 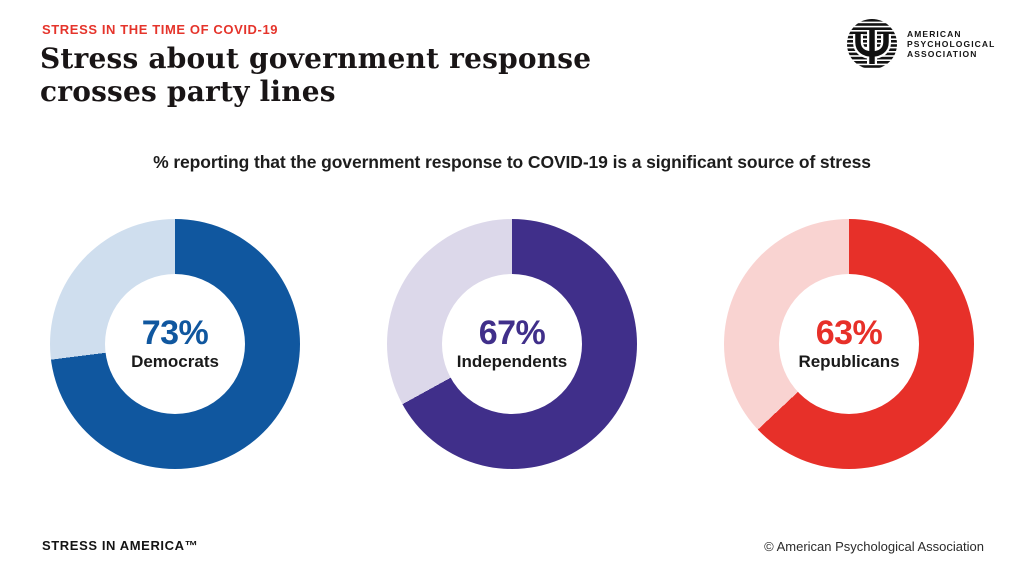 What do you see at coordinates (872, 44) in the screenshot?
I see `apa-globe-psi-icon` at bounding box center [872, 44].